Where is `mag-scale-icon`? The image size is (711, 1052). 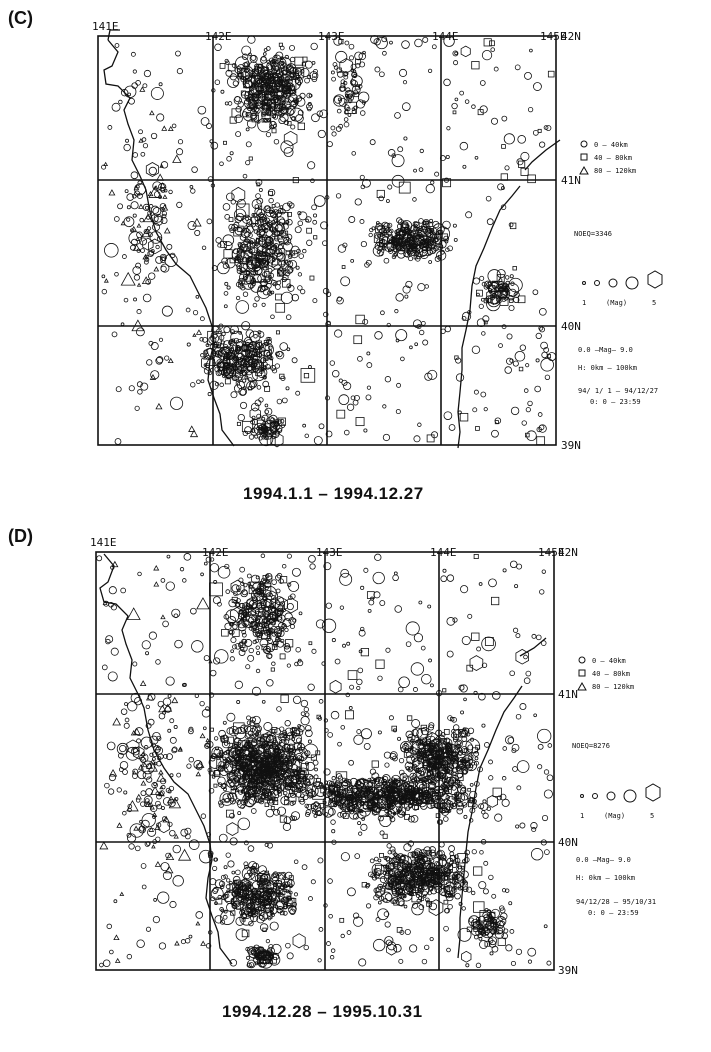
mag-scale-icon is located at coordinates (584, 283).